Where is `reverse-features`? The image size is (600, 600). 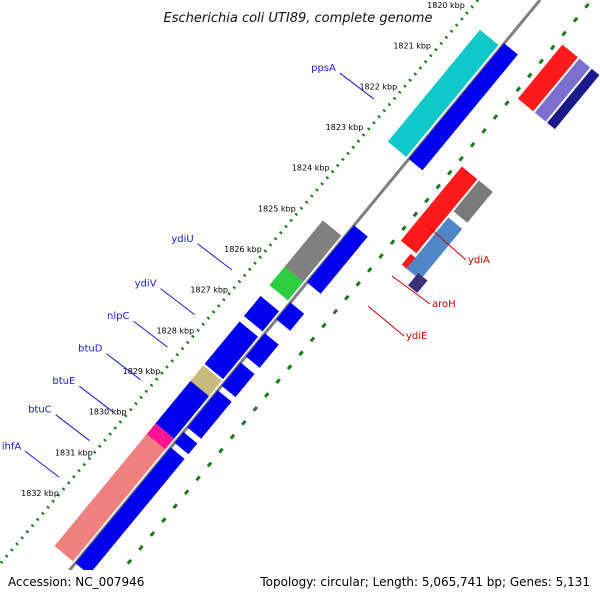 reverse-features is located at coordinates (500, 168).